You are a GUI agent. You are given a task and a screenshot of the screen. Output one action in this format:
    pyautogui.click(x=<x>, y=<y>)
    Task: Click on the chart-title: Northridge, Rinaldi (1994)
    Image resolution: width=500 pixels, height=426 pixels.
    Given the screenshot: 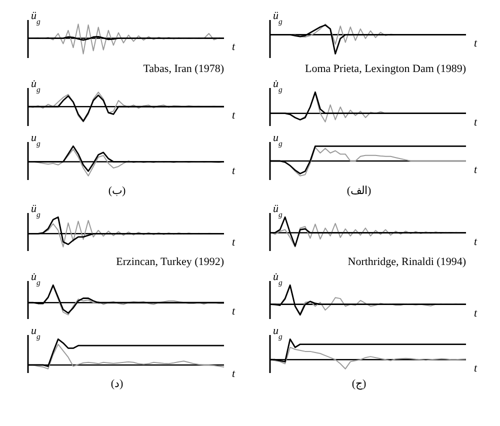 What is the action you would take?
    pyautogui.click(x=406, y=262)
    